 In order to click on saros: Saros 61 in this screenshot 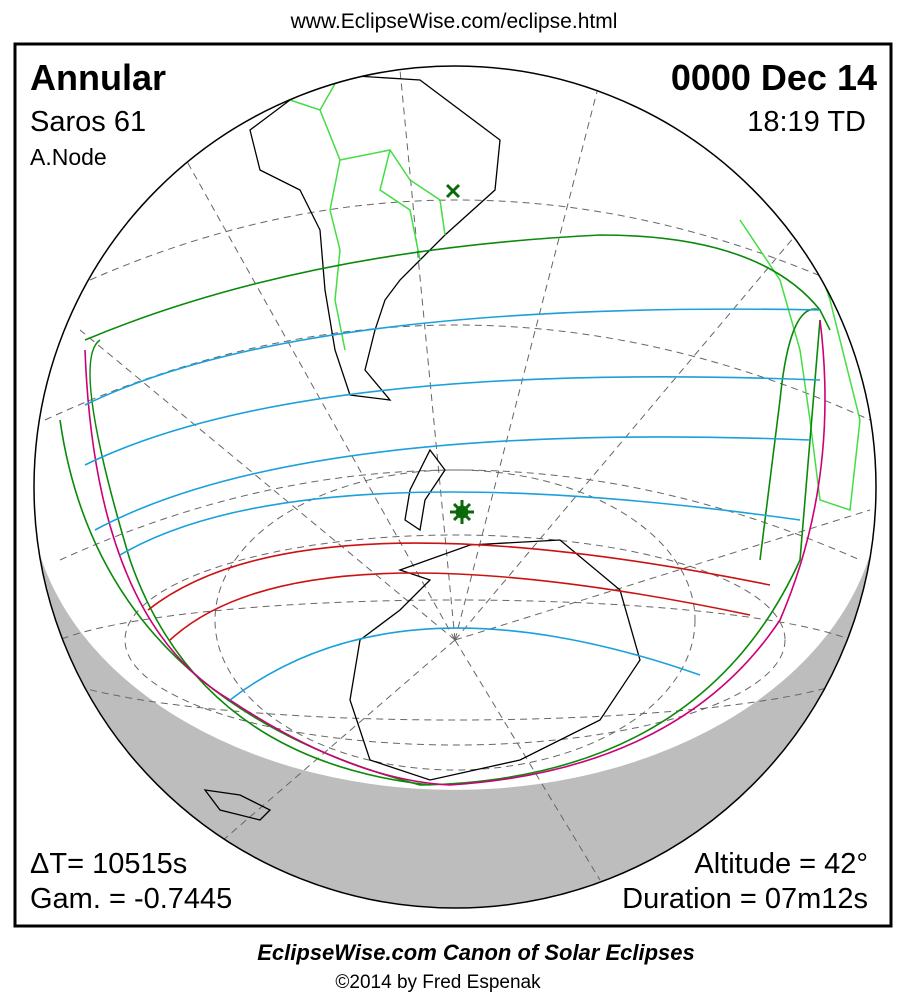, I will do `click(88, 122)`.